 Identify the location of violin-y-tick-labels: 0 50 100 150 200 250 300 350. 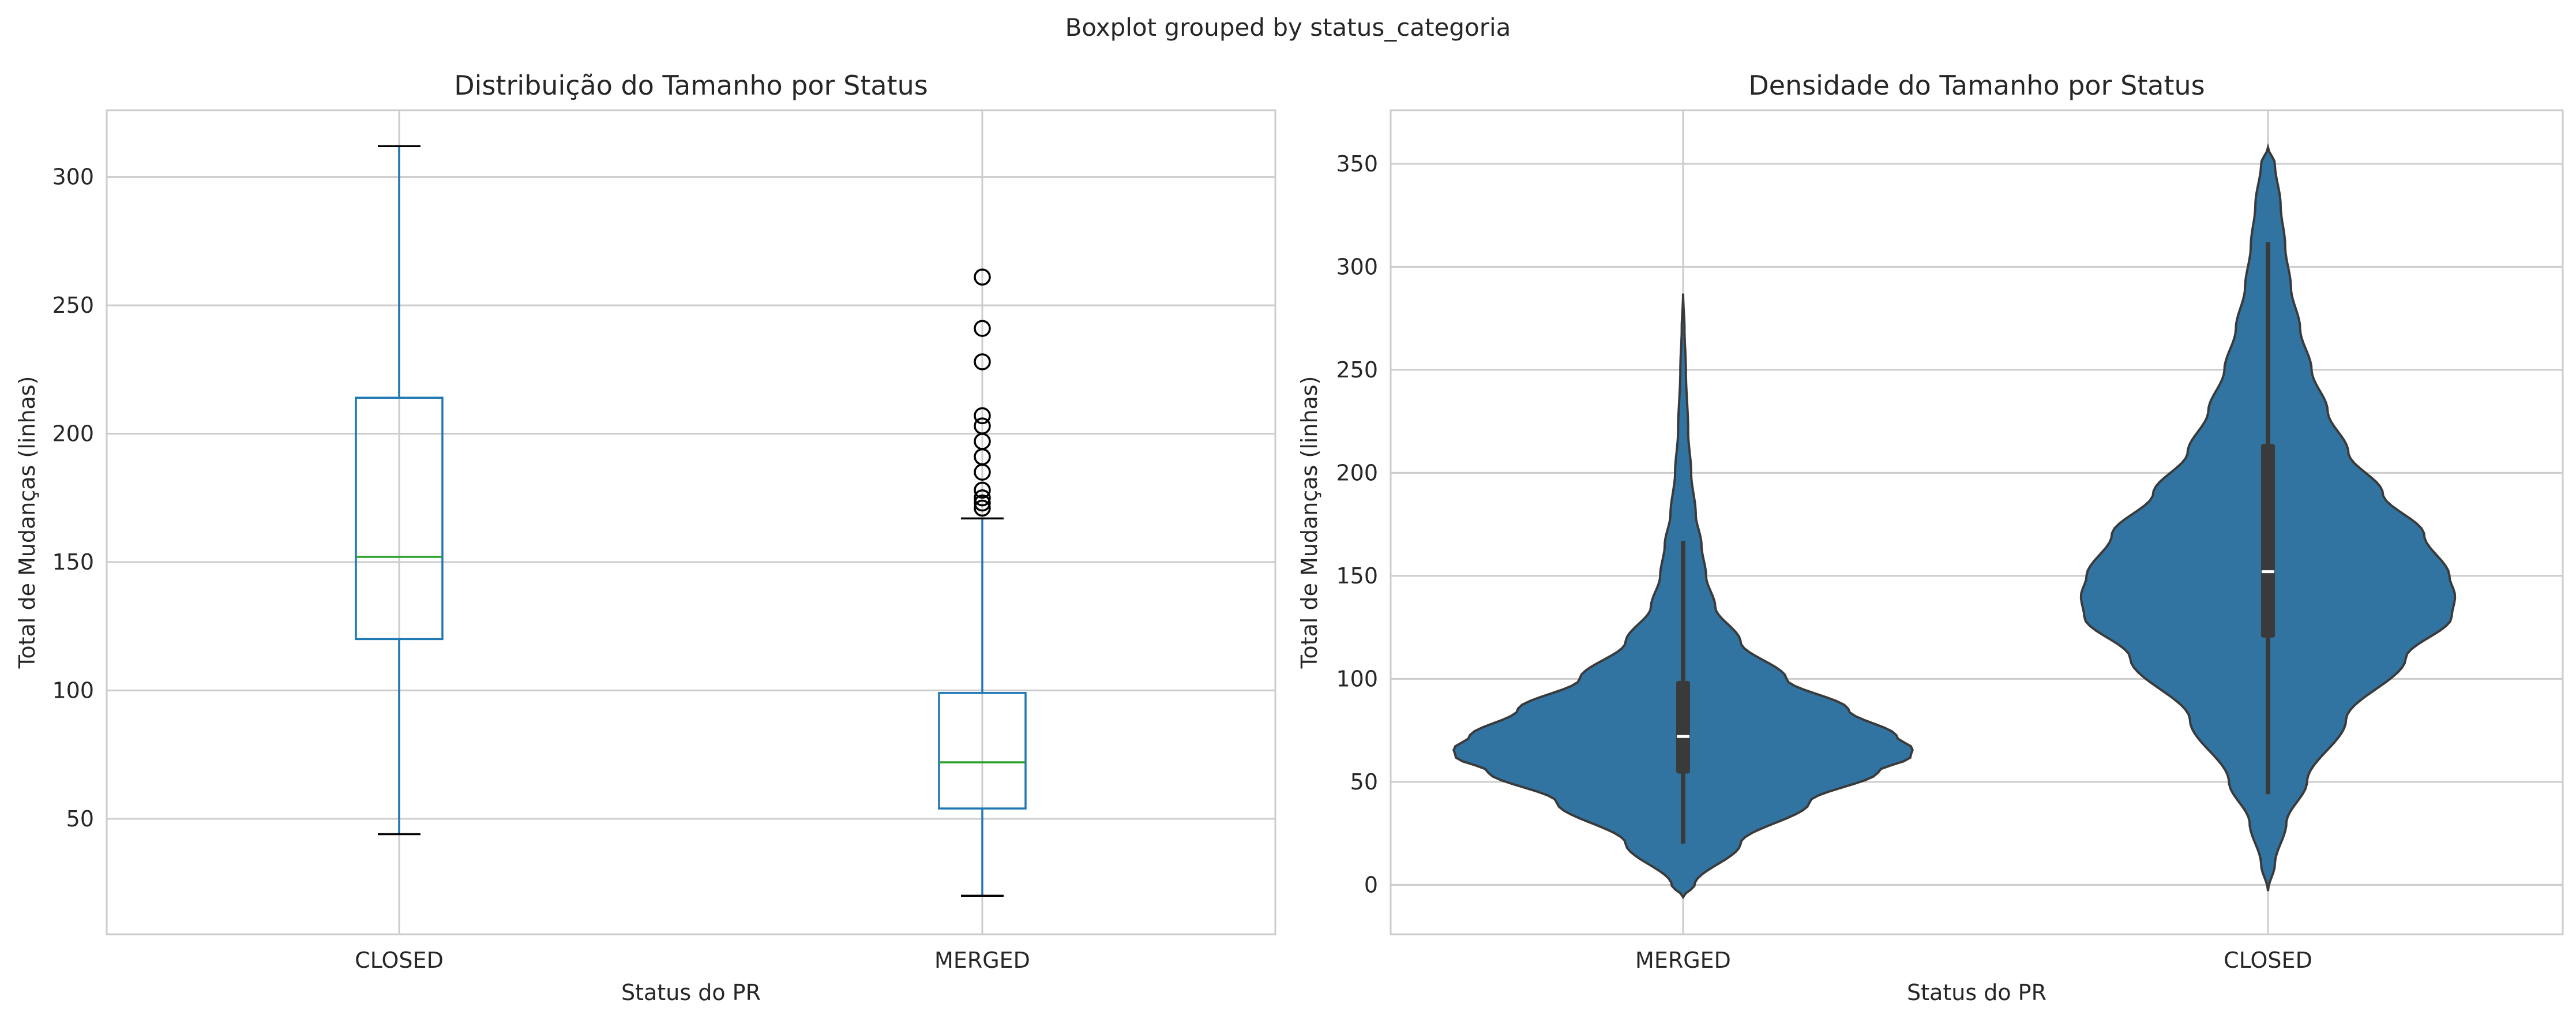
(1357, 524).